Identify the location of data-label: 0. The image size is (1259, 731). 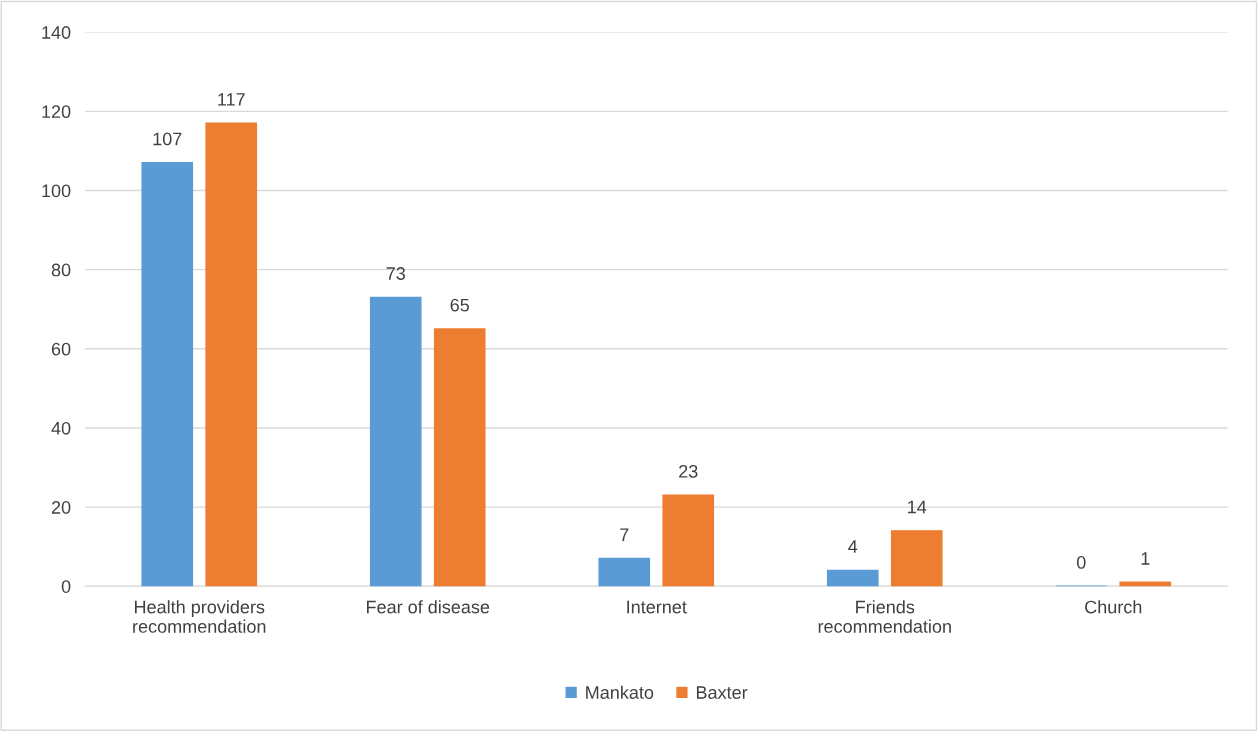
(1081, 562).